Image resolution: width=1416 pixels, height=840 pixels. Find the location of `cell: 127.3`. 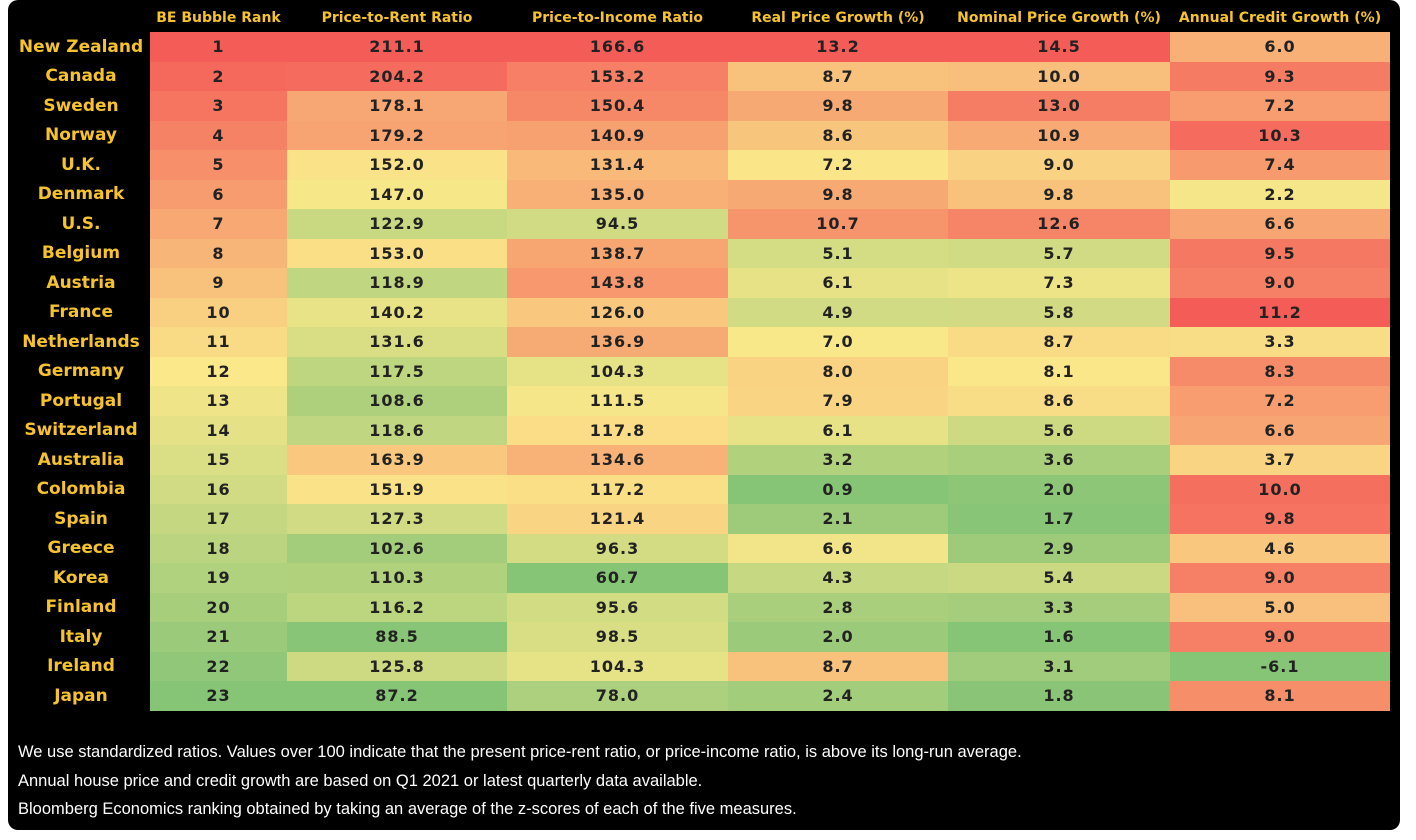

cell: 127.3 is located at coordinates (397, 519).